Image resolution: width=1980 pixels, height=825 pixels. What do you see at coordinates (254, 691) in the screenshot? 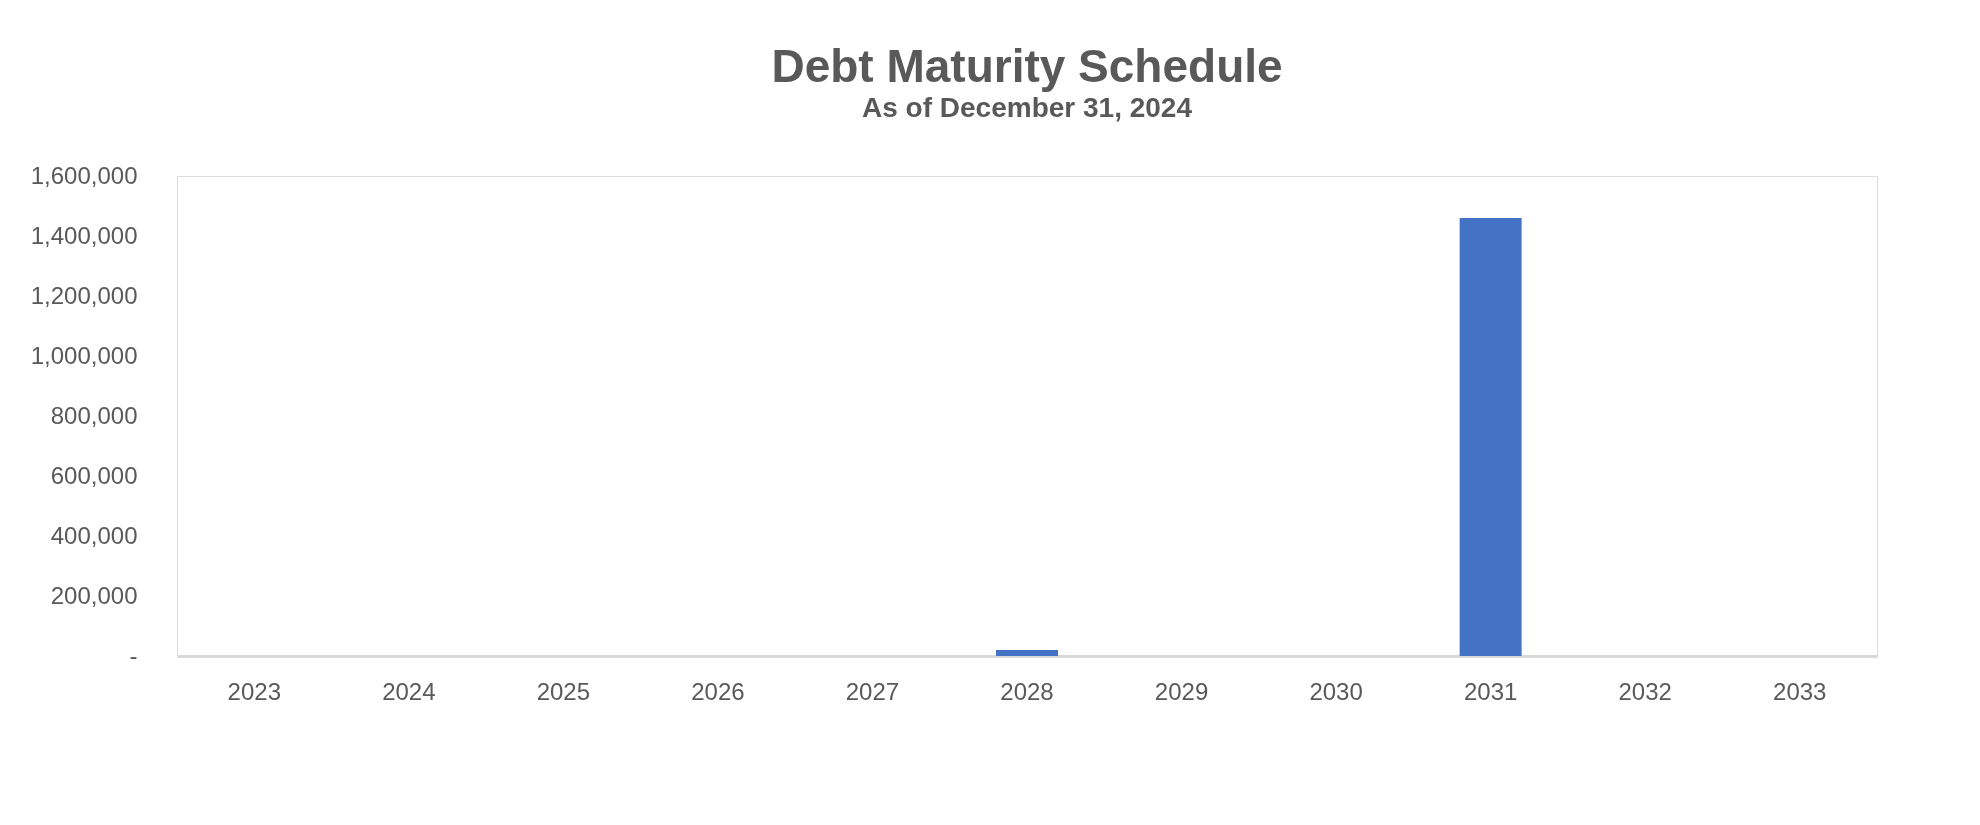
I see `x-tick-label: 2023` at bounding box center [254, 691].